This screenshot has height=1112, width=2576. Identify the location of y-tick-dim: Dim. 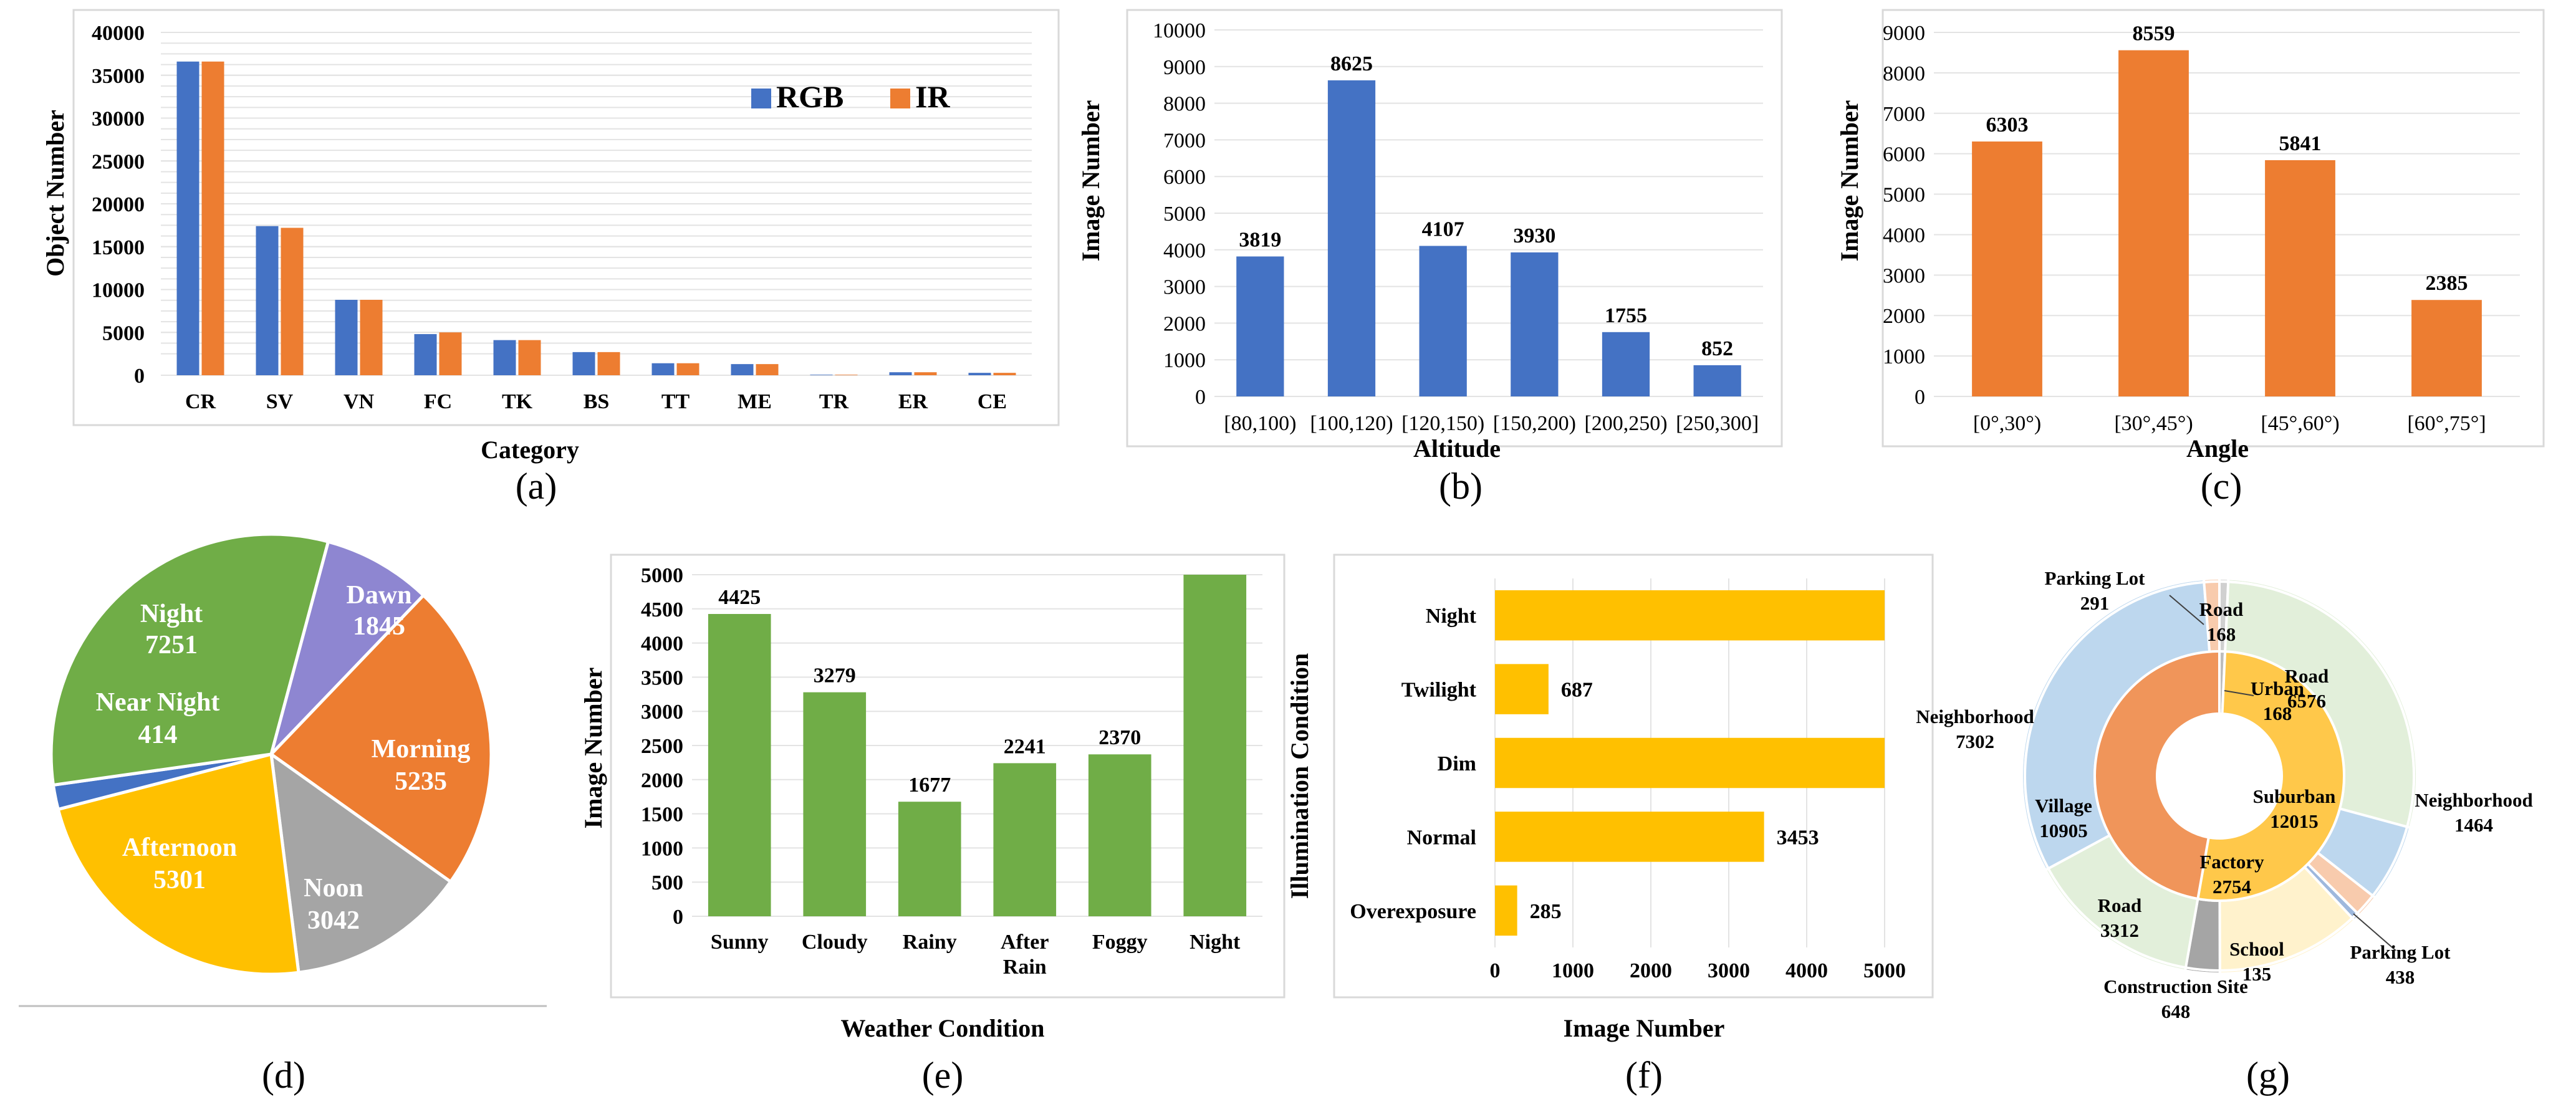
(1457, 763).